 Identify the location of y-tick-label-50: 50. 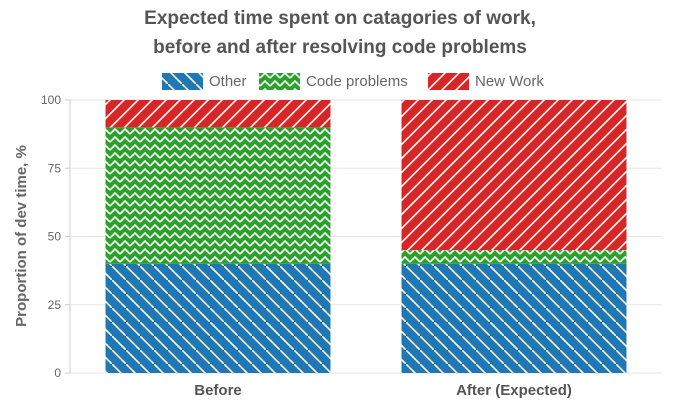
(55, 237).